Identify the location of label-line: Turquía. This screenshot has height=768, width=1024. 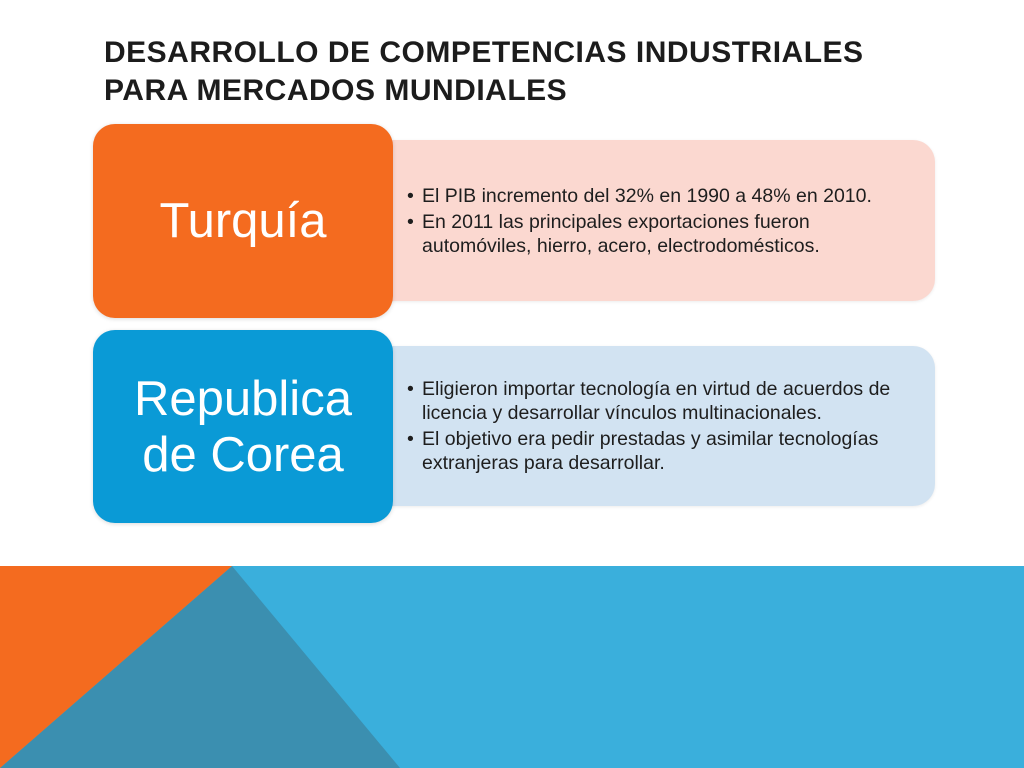
(243, 221).